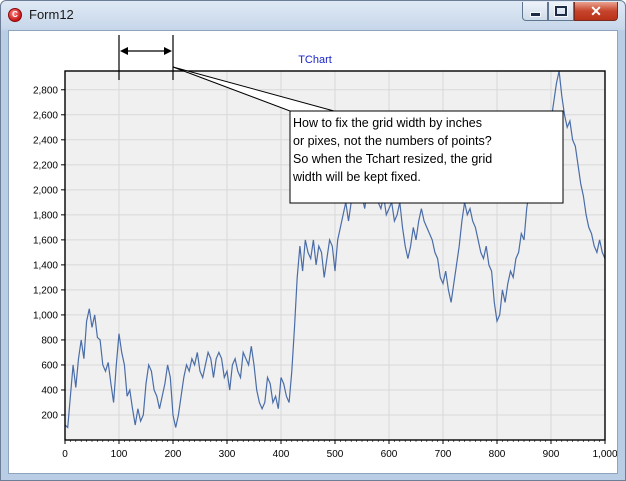 This screenshot has height=481, width=626. I want to click on maximize-icon, so click(561, 11).